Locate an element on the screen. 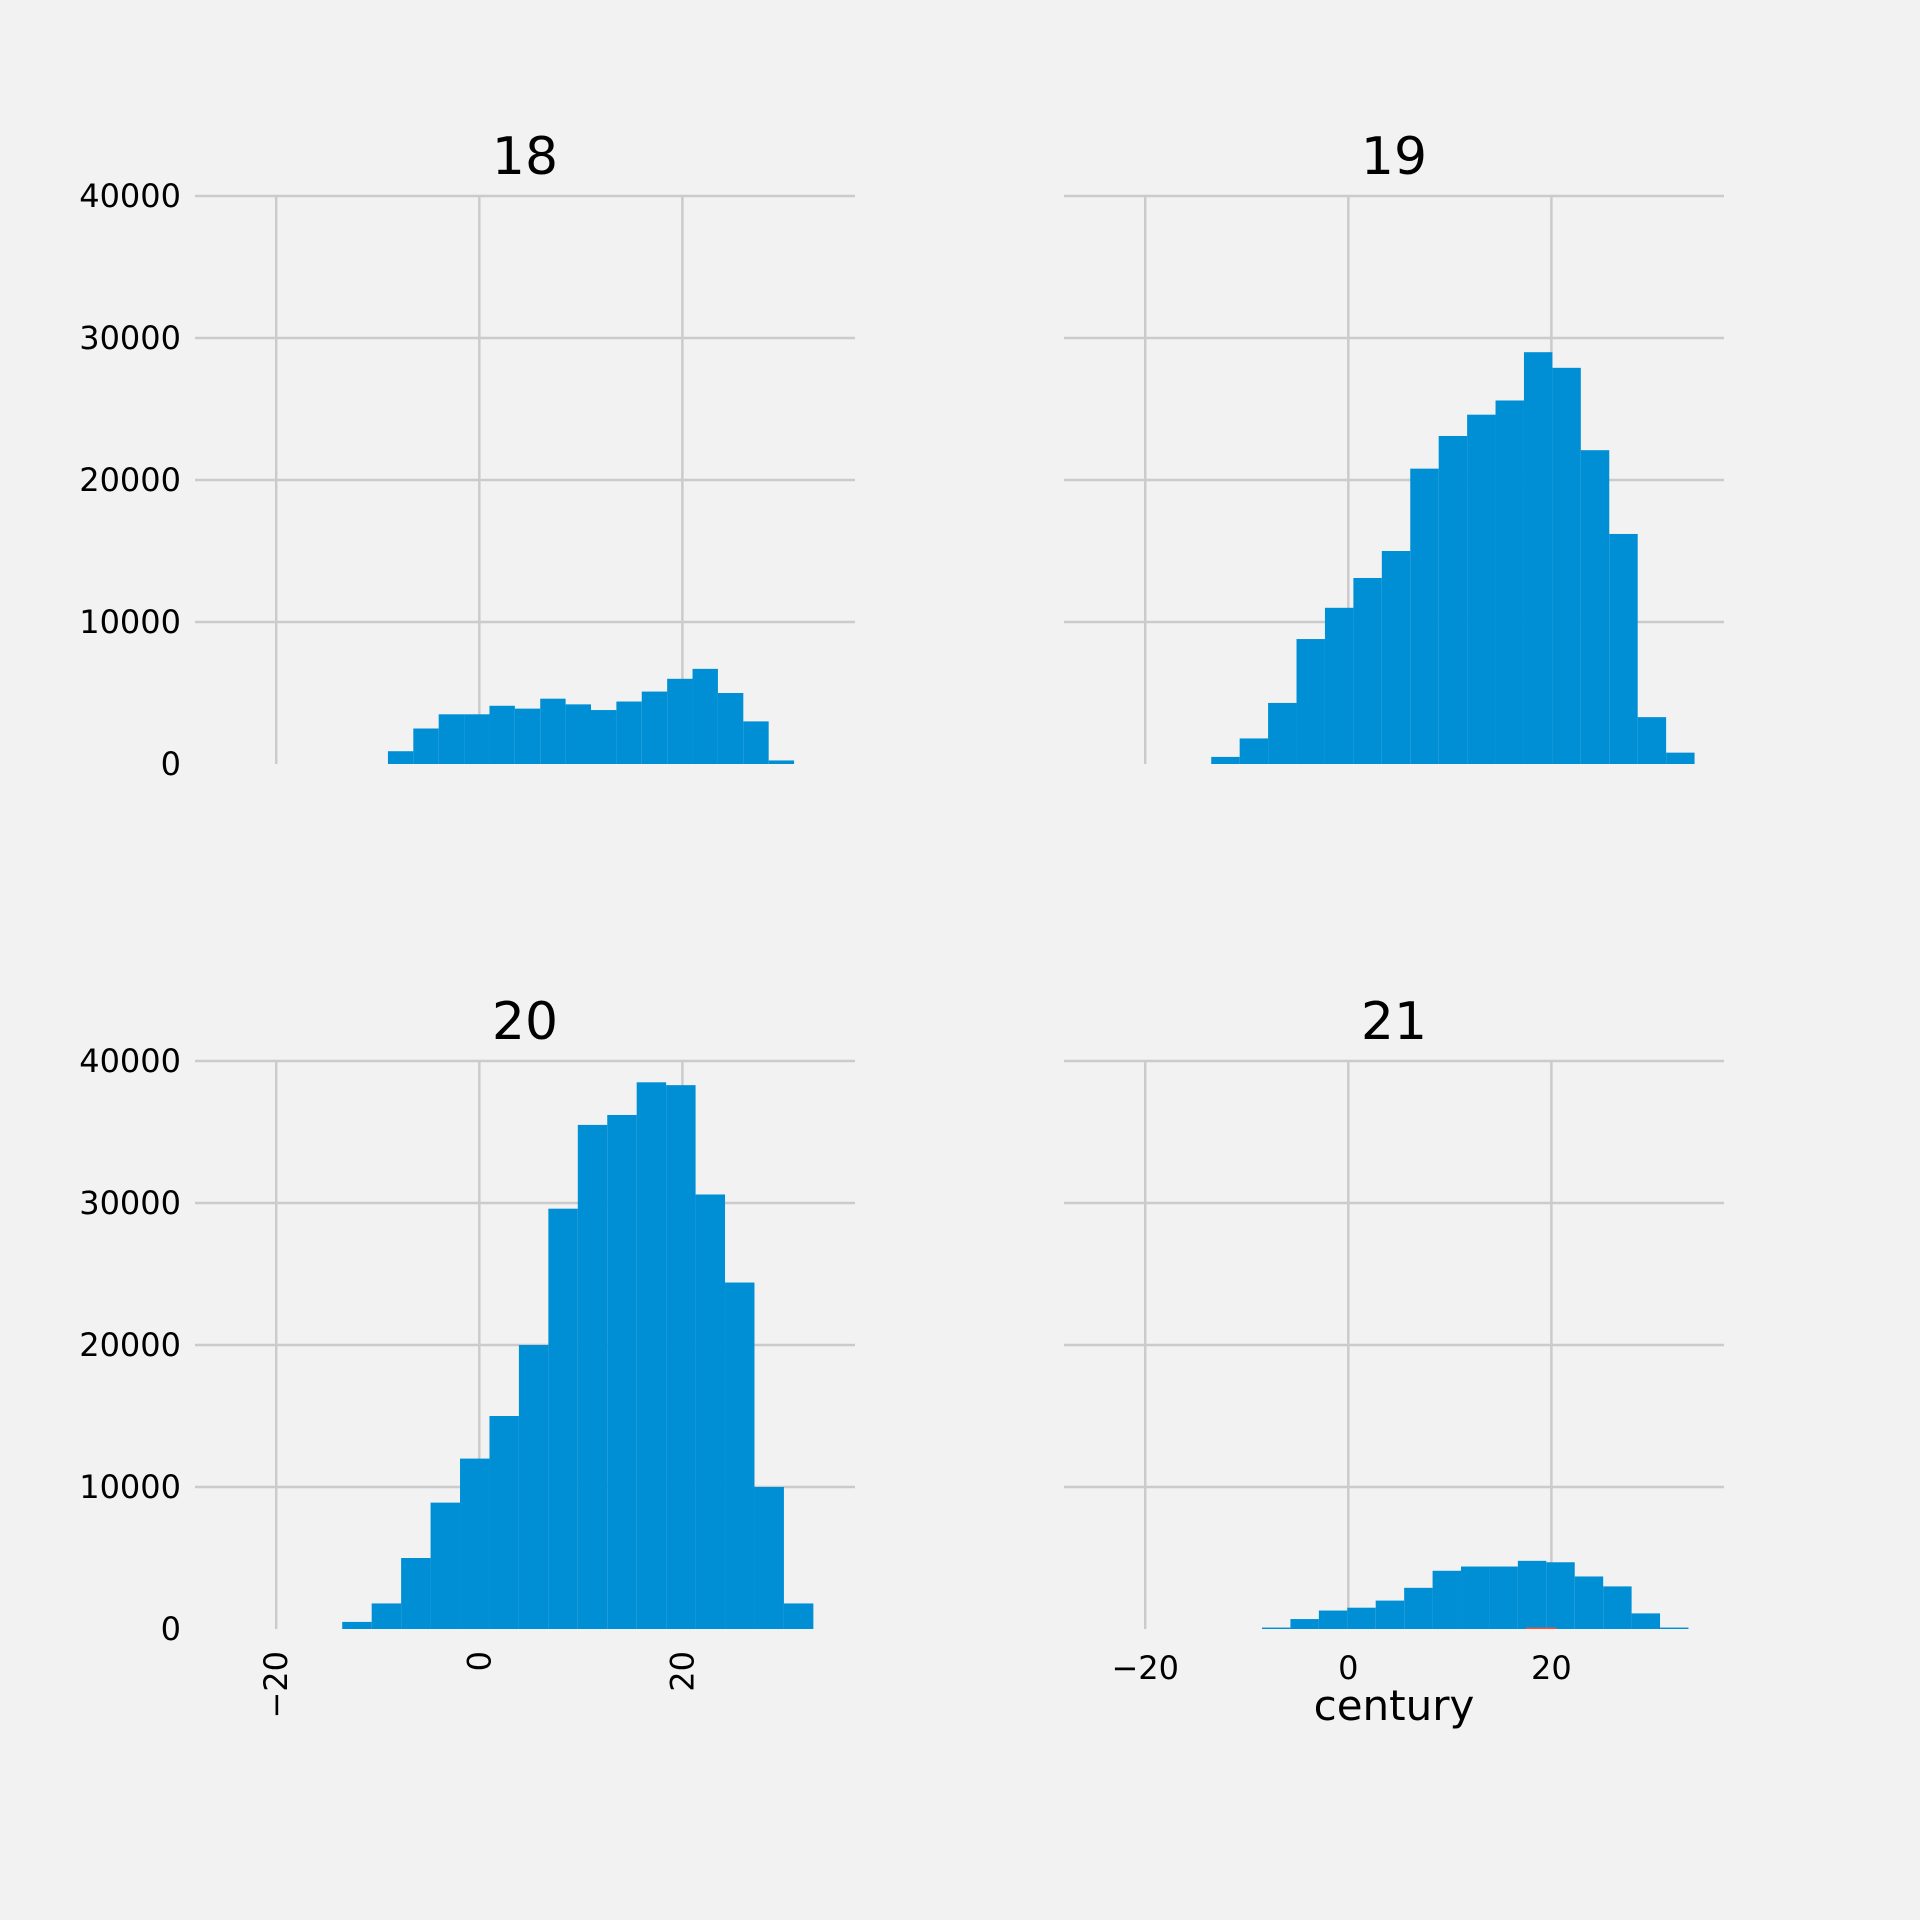  panel-18: 0 10000 20000 30000 40000 18 is located at coordinates (467, 455).